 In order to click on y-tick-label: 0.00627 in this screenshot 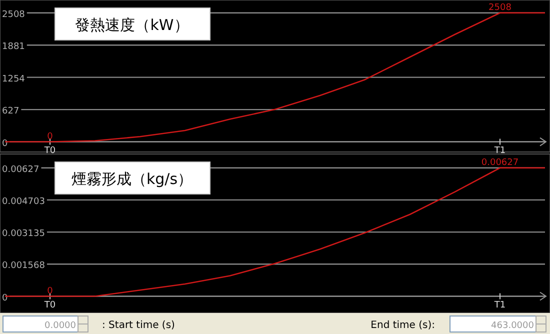, I will do `click(21, 169)`.